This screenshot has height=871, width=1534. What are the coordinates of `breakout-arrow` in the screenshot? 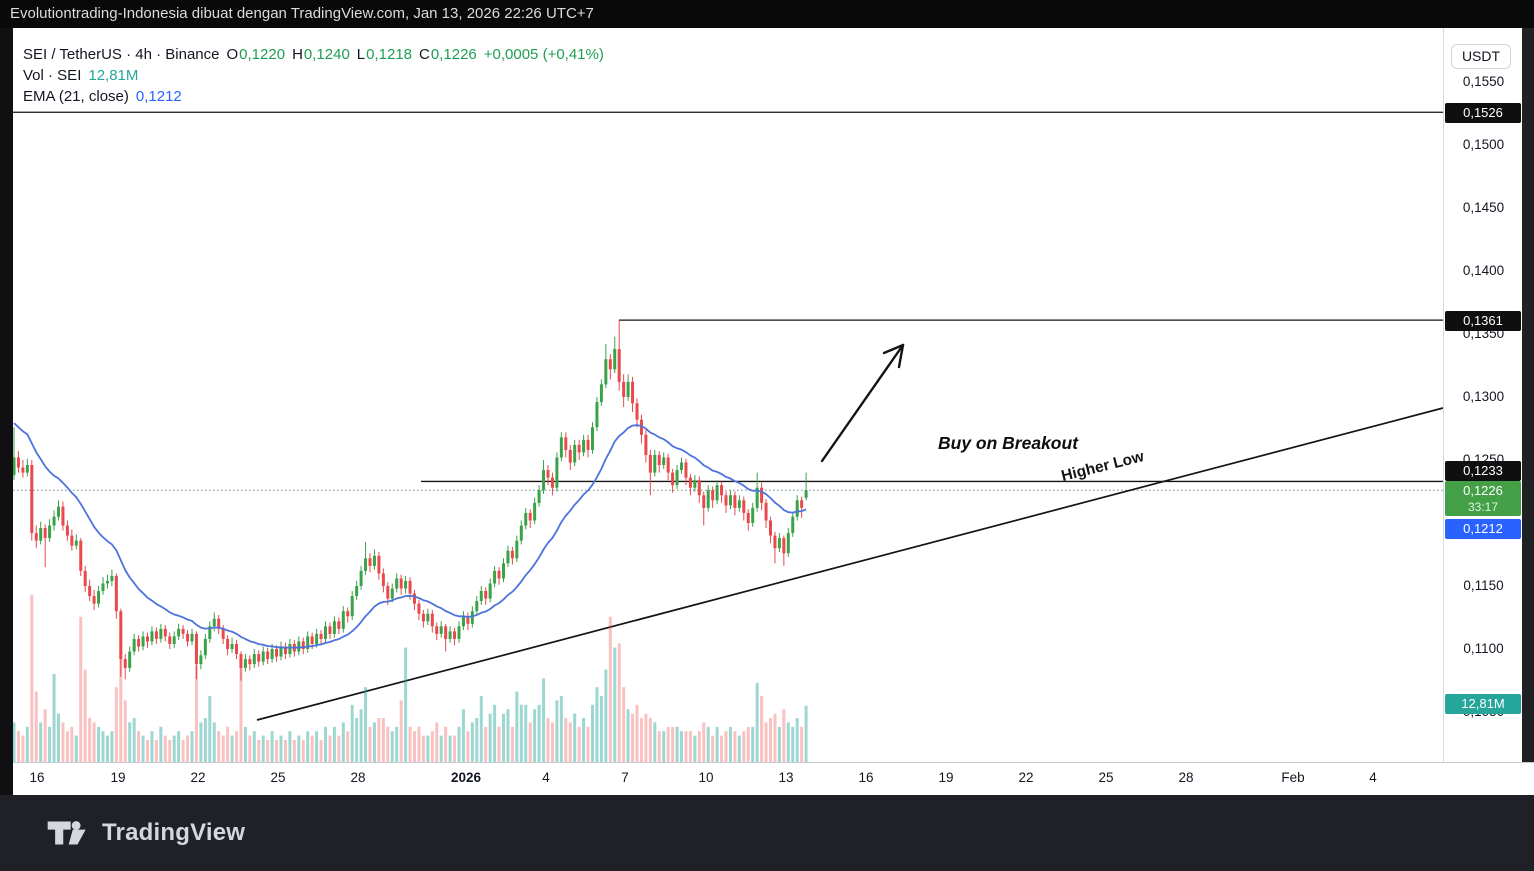 It's located at (862, 403).